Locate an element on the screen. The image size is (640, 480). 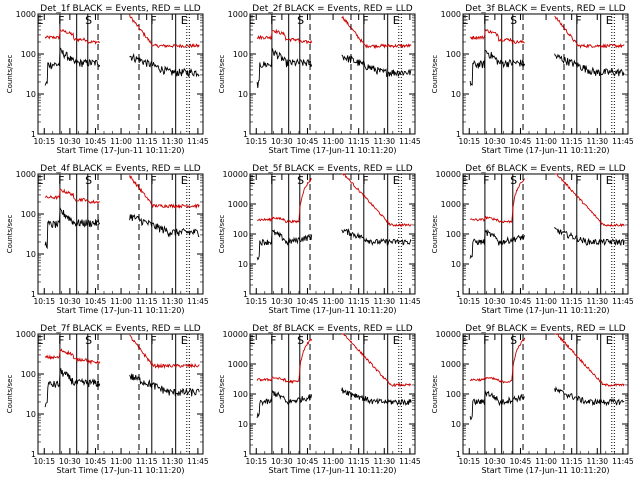
plot-frame is located at coordinates (120, 394).